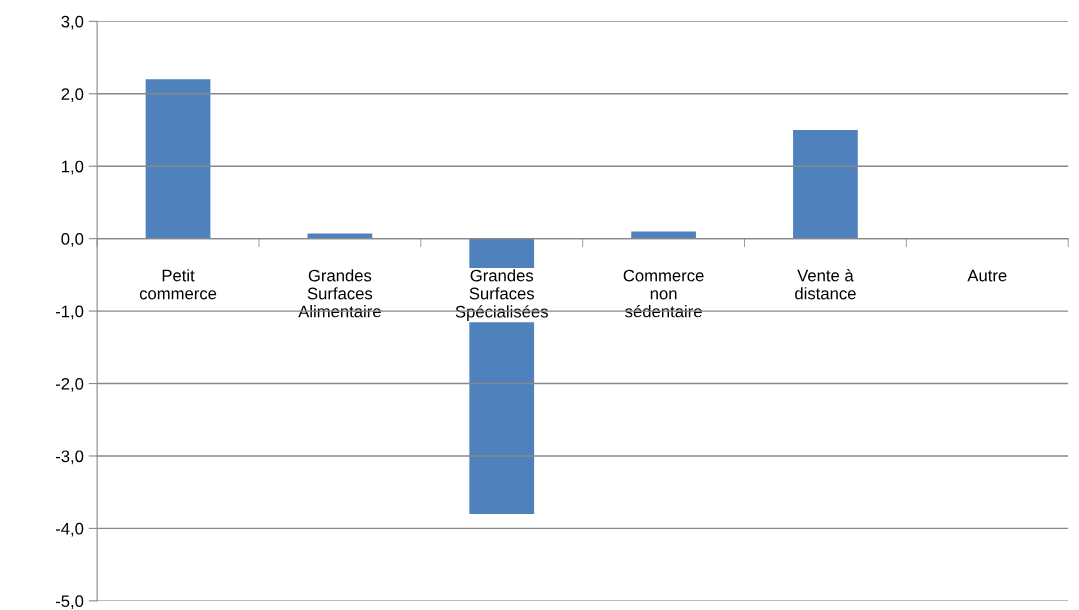 The height and width of the screenshot is (610, 1079). I want to click on y-tick-label: -4,0, so click(69, 529).